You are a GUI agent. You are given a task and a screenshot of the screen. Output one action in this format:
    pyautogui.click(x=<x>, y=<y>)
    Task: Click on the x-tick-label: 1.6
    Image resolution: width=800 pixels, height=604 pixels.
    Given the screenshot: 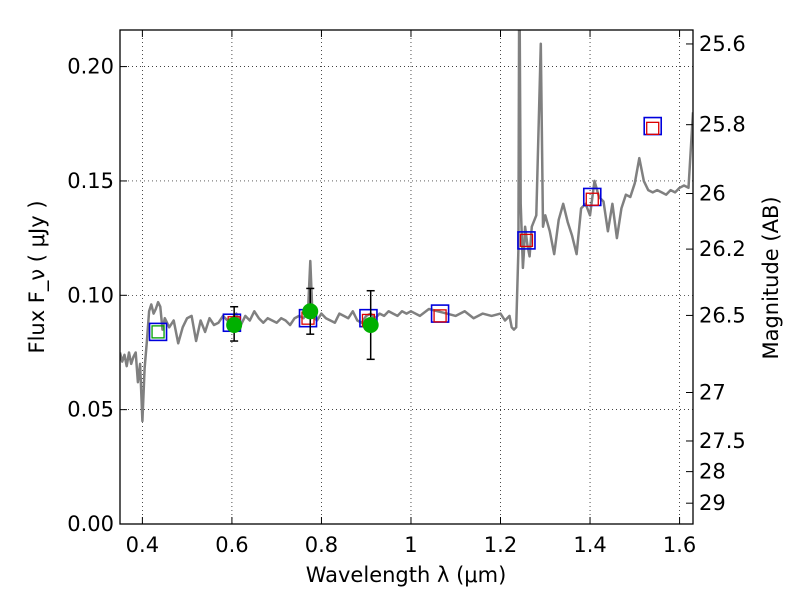 What is the action you would take?
    pyautogui.click(x=679, y=545)
    